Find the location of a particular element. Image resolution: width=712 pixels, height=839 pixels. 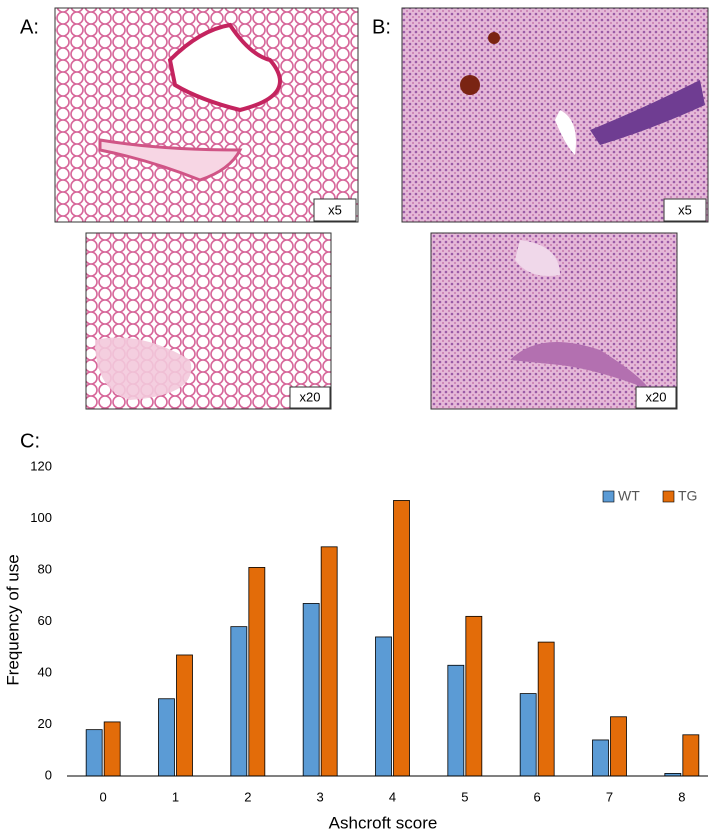

x-tick-label: 5 is located at coordinates (464, 796).